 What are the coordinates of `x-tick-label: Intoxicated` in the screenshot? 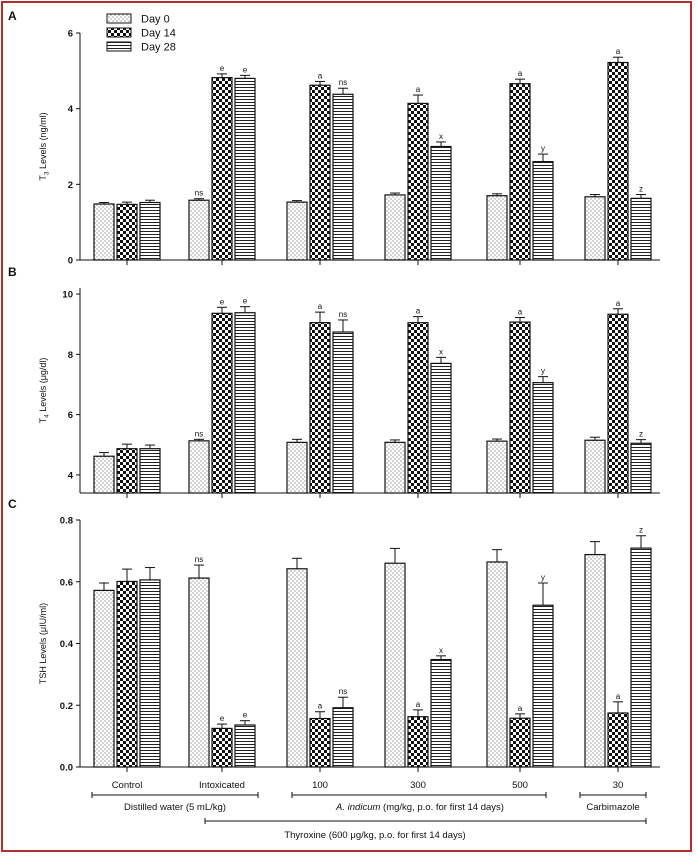 It's located at (222, 785).